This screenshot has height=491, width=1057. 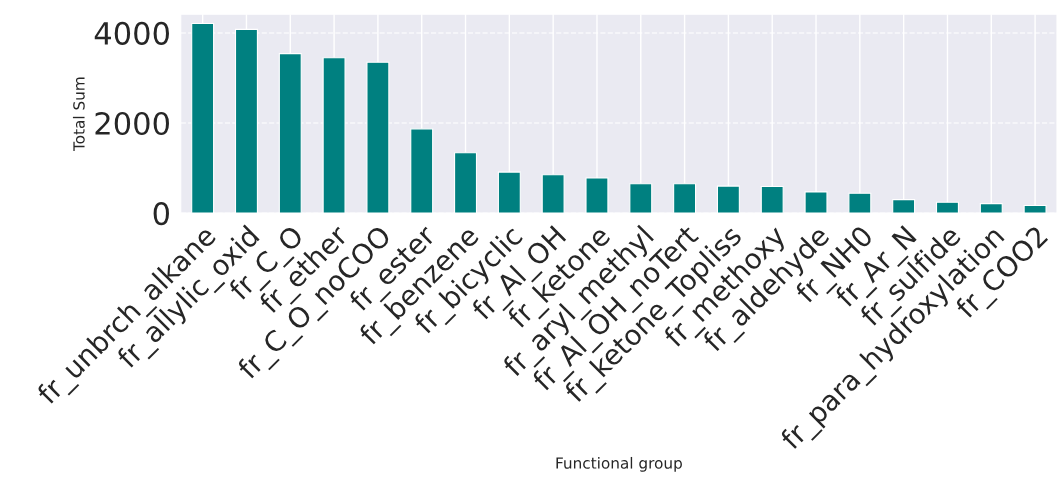 What do you see at coordinates (619, 464) in the screenshot?
I see `x-axis-title: Functional group` at bounding box center [619, 464].